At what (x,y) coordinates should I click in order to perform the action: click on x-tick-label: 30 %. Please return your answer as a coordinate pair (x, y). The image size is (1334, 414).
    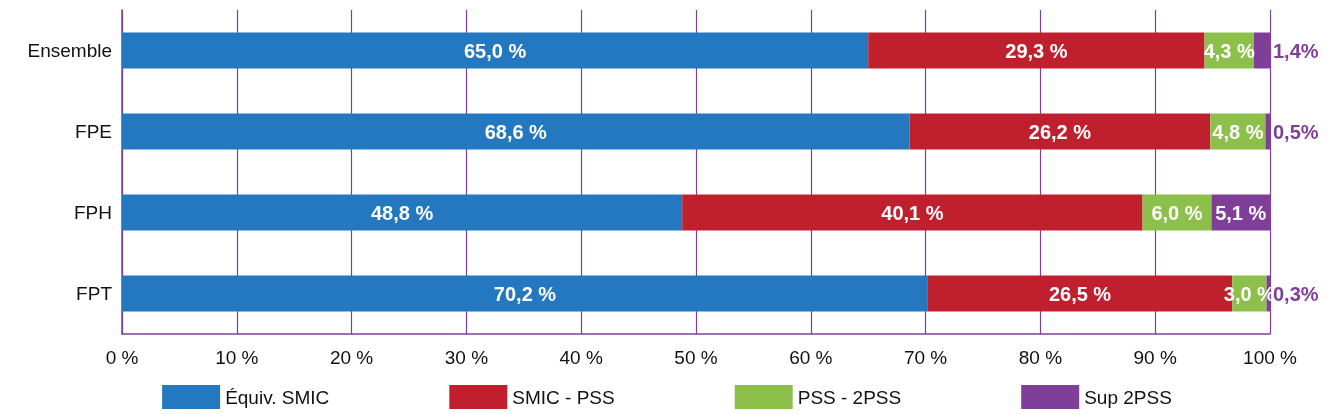
    Looking at the image, I should click on (466, 357).